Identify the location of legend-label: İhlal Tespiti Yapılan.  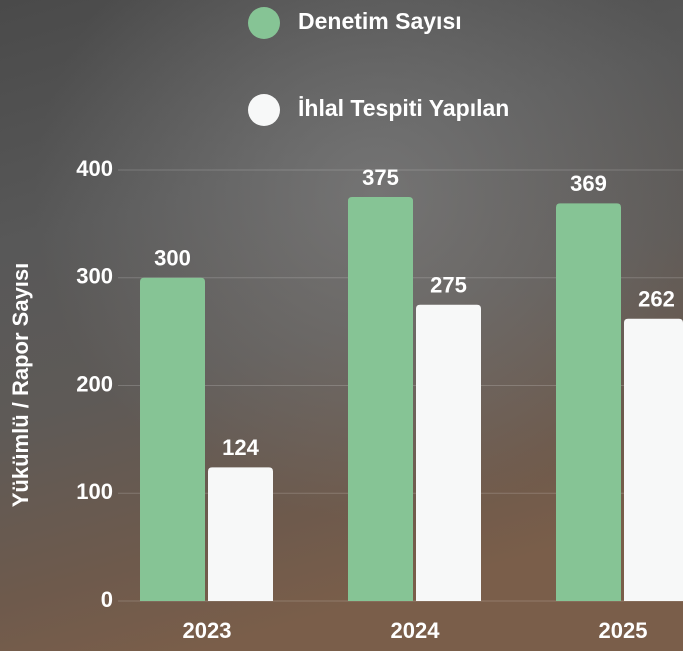
(403, 108).